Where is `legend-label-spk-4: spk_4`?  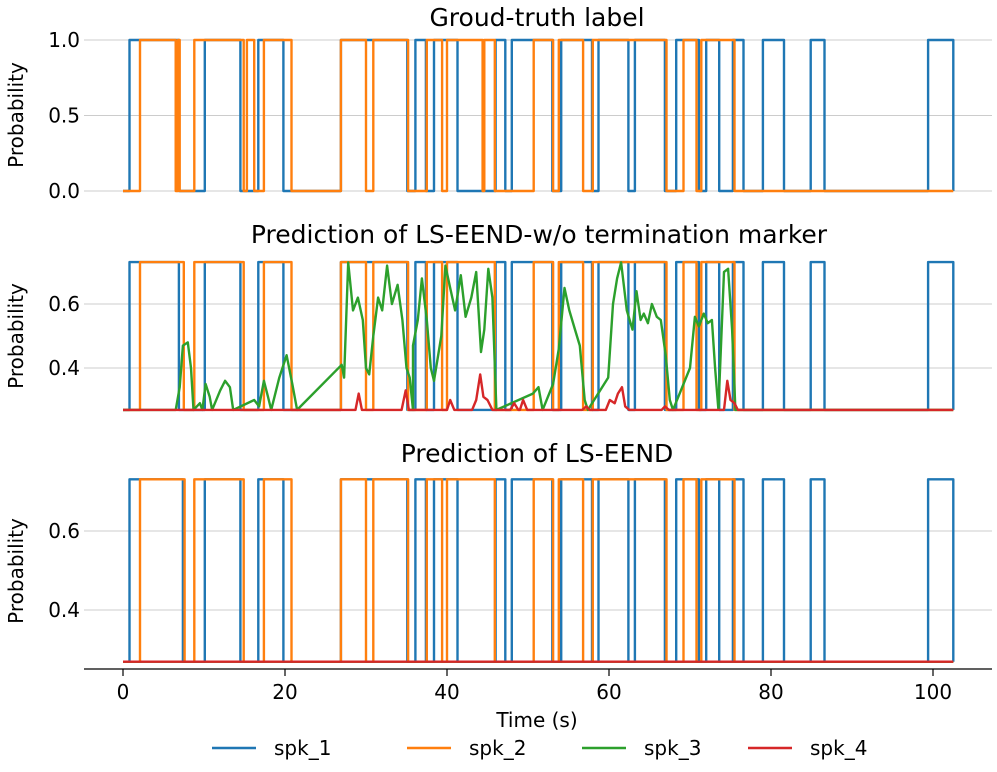
legend-label-spk-4: spk_4 is located at coordinates (838, 748).